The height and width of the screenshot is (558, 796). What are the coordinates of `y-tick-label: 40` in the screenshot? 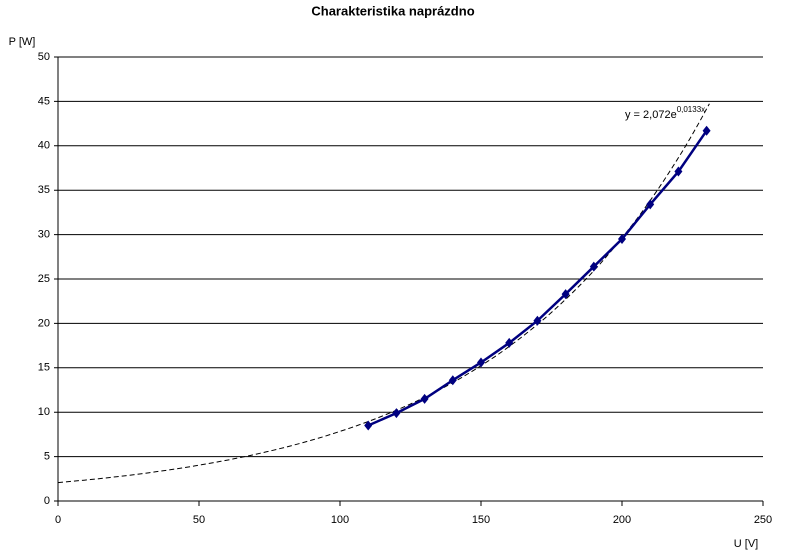 It's located at (44, 146).